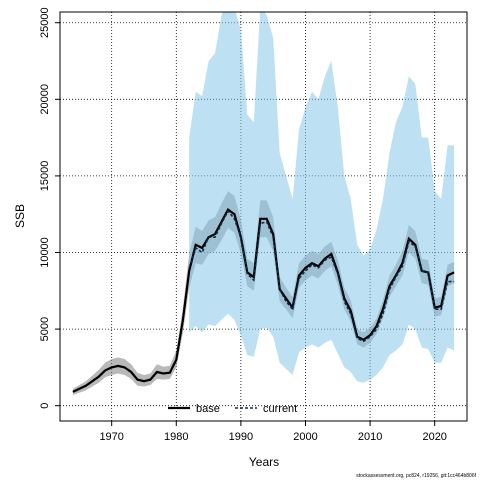 The image size is (480, 480). What do you see at coordinates (45, 406) in the screenshot?
I see `y-tick-label-0: 0` at bounding box center [45, 406].